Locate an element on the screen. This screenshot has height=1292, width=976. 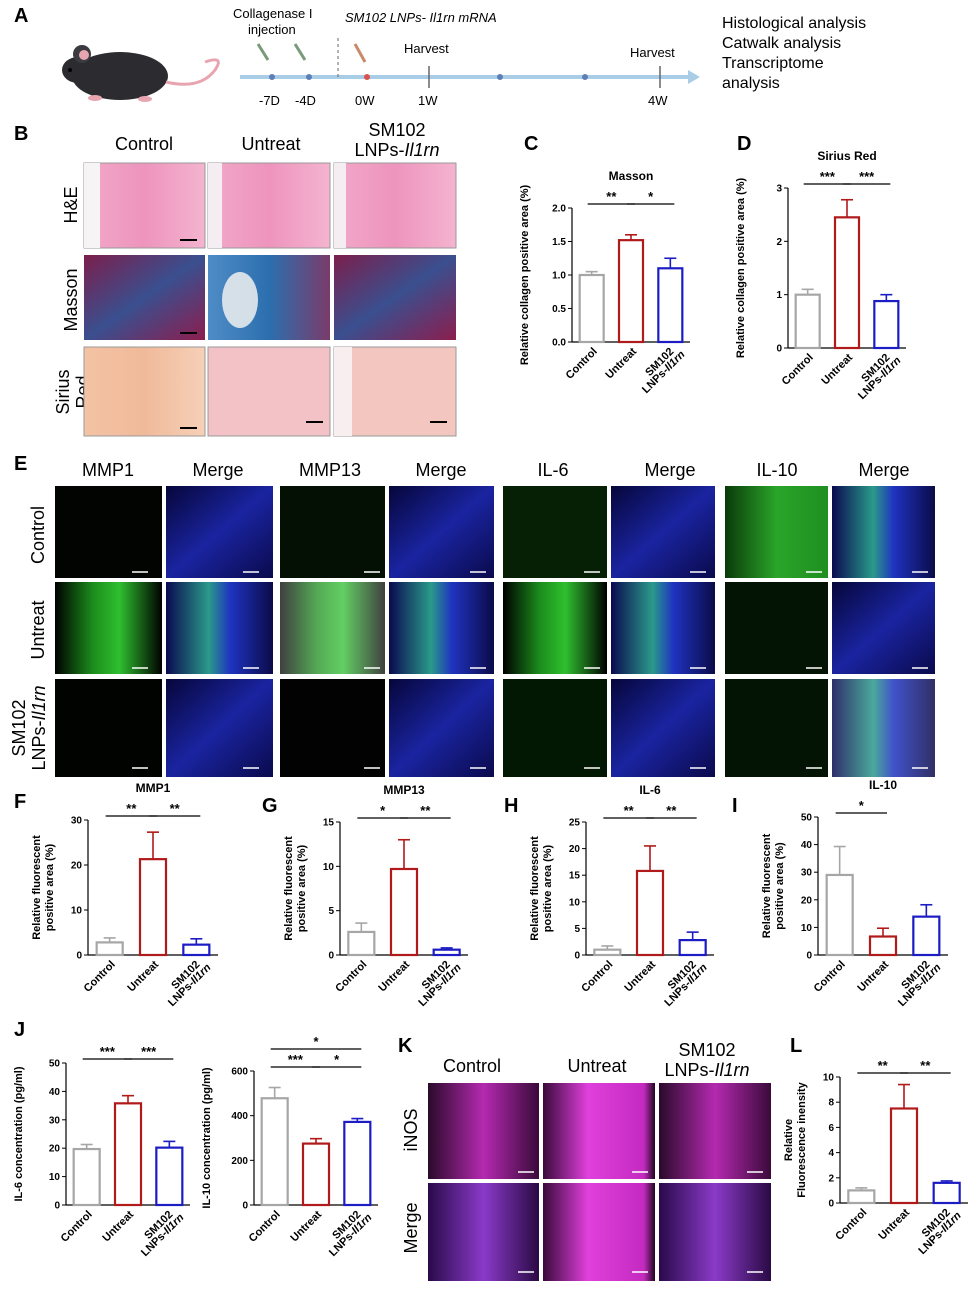
harvest-label-1w: Harvest is located at coordinates (426, 48).